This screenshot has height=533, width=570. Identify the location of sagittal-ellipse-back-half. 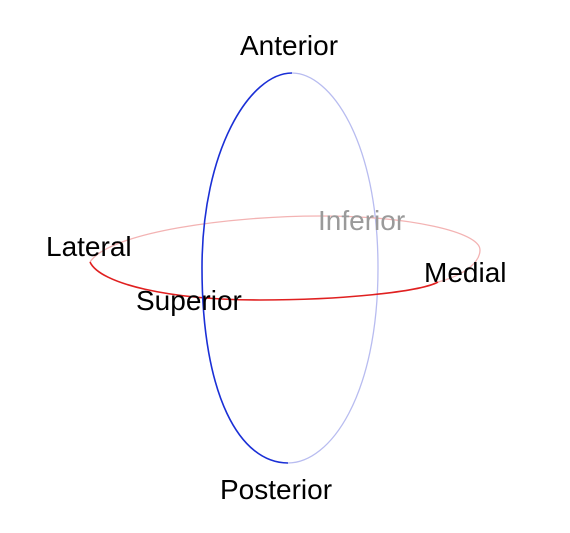
(333, 268).